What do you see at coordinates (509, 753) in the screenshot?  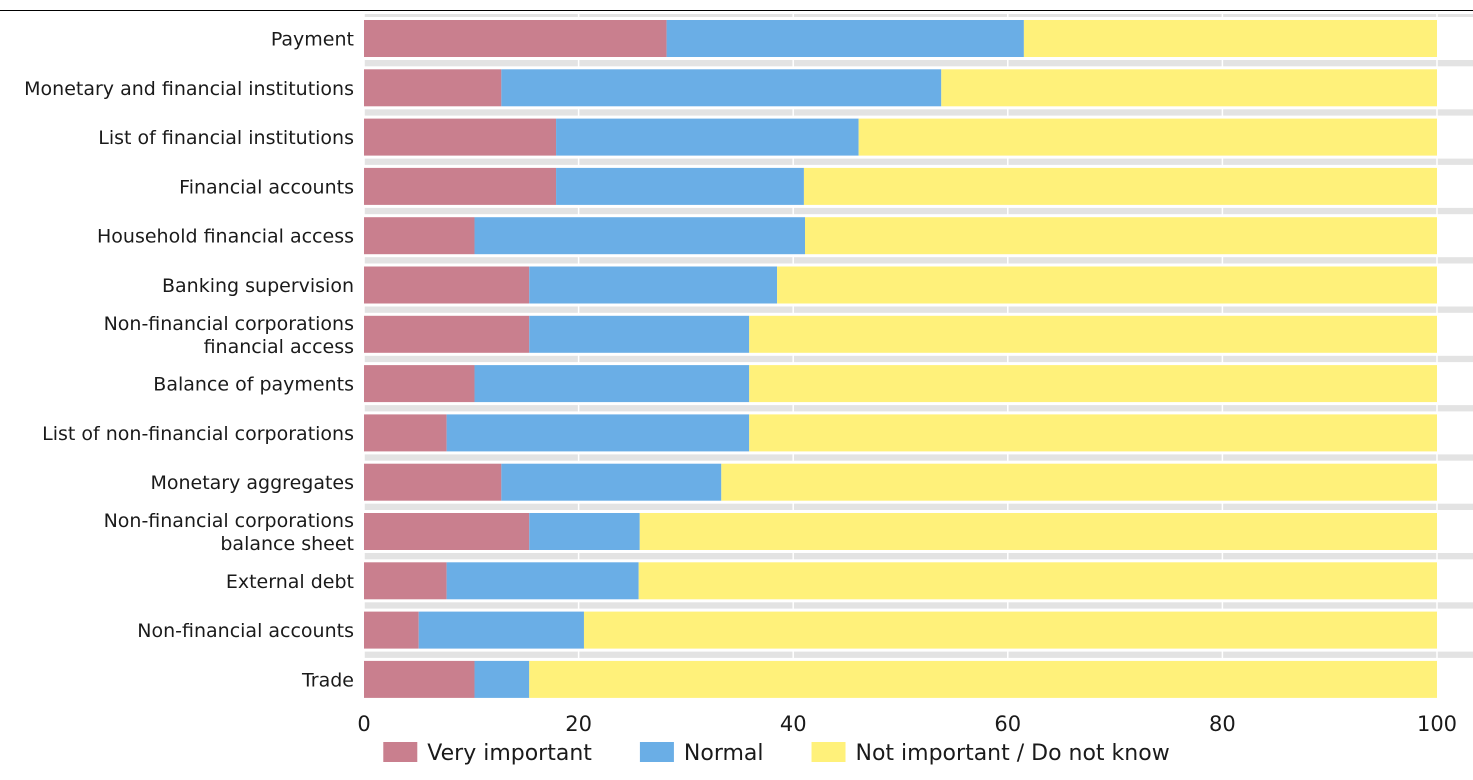 I see `legend-label: Very important` at bounding box center [509, 753].